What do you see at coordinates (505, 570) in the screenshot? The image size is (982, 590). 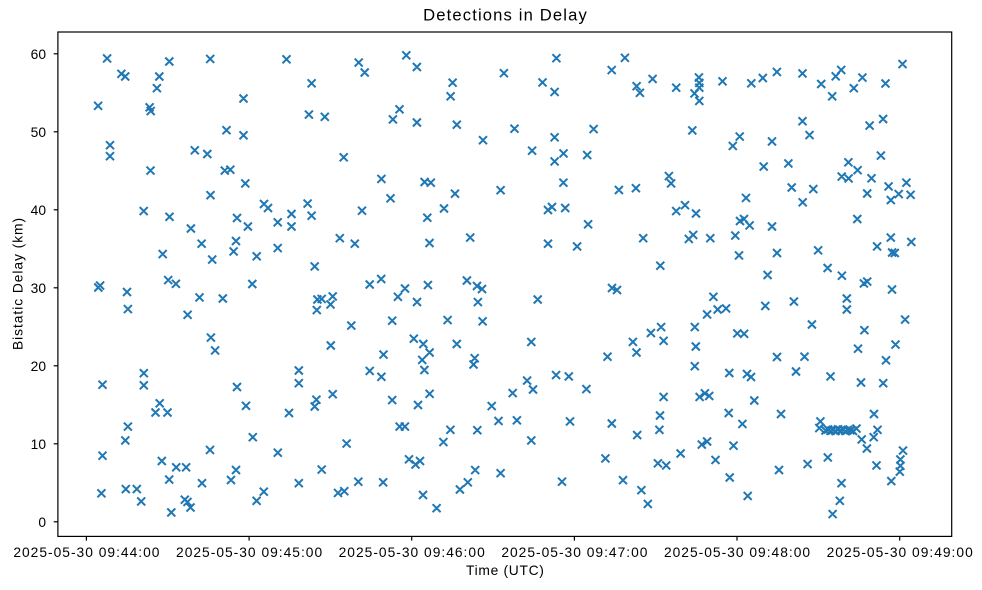 I see `svg-text: Time (UTC)` at bounding box center [505, 570].